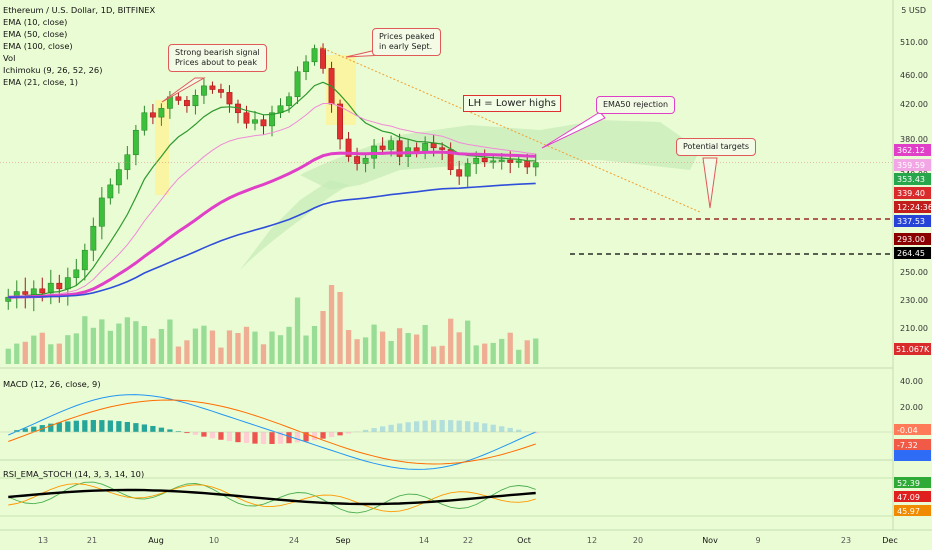  I want to click on x-tick-label: 24, so click(294, 540).